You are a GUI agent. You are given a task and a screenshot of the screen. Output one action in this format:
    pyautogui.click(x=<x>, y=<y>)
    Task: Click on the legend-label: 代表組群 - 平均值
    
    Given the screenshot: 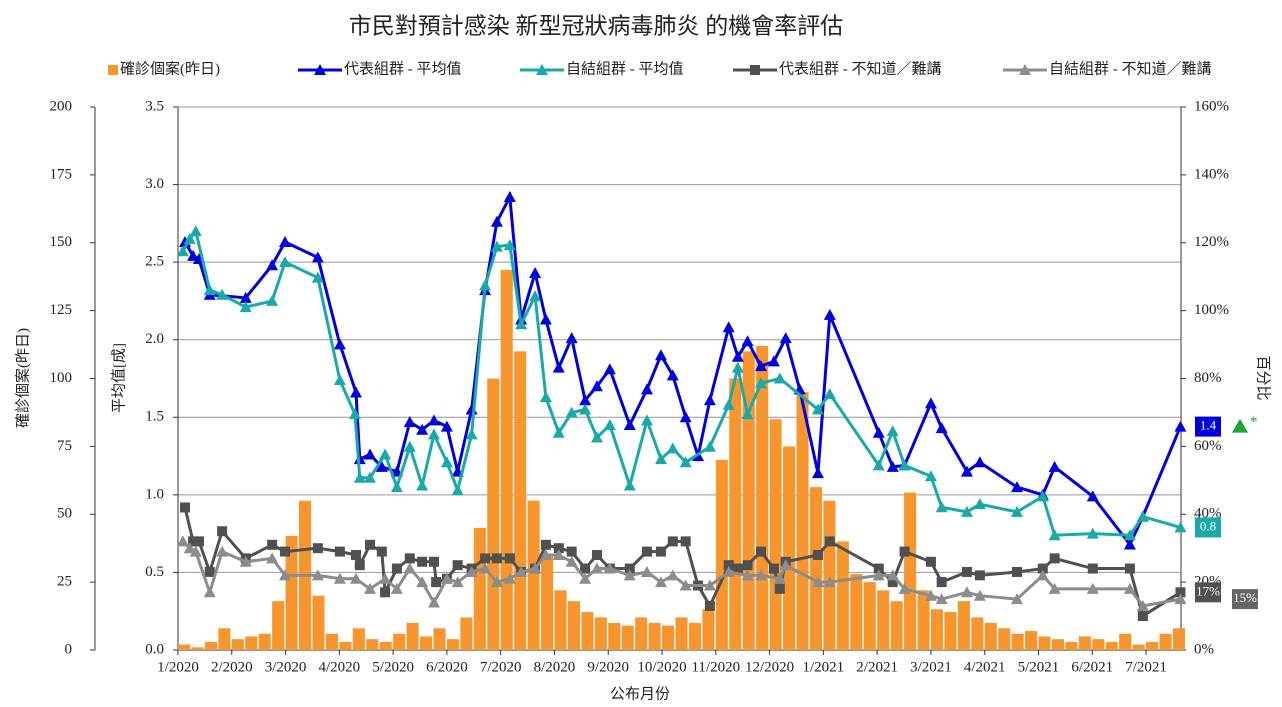 What is the action you would take?
    pyautogui.click(x=403, y=68)
    